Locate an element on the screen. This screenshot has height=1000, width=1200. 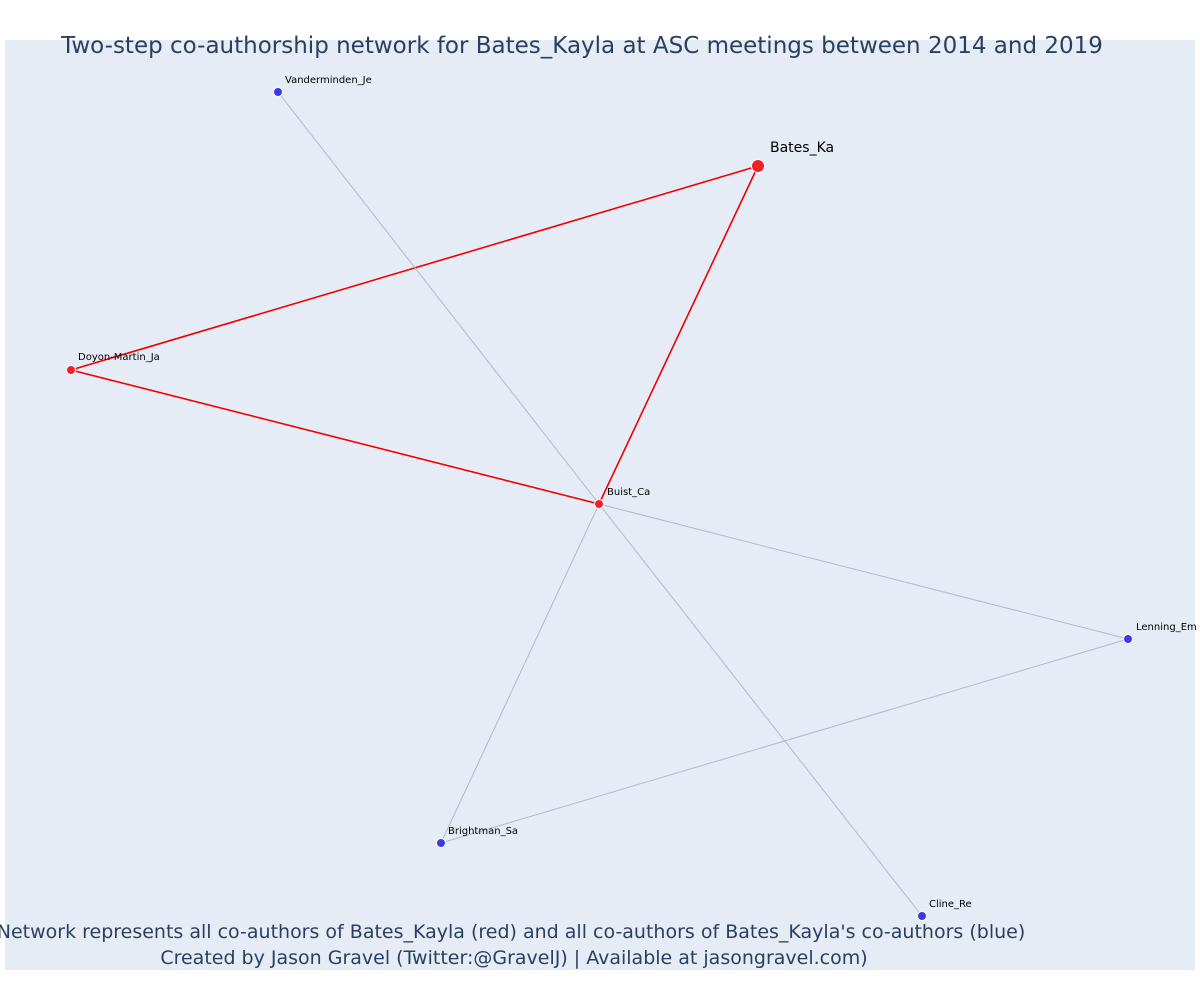
node-label-brightman: Brightman_Sa is located at coordinates (483, 831).